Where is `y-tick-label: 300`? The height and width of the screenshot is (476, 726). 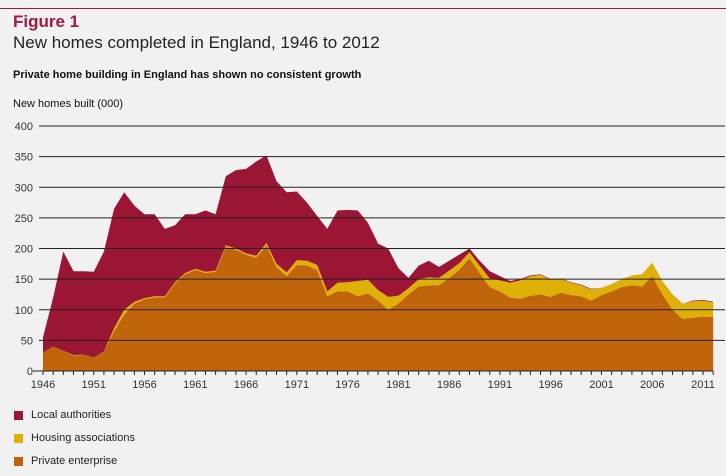 y-tick-label: 300 is located at coordinates (24, 188).